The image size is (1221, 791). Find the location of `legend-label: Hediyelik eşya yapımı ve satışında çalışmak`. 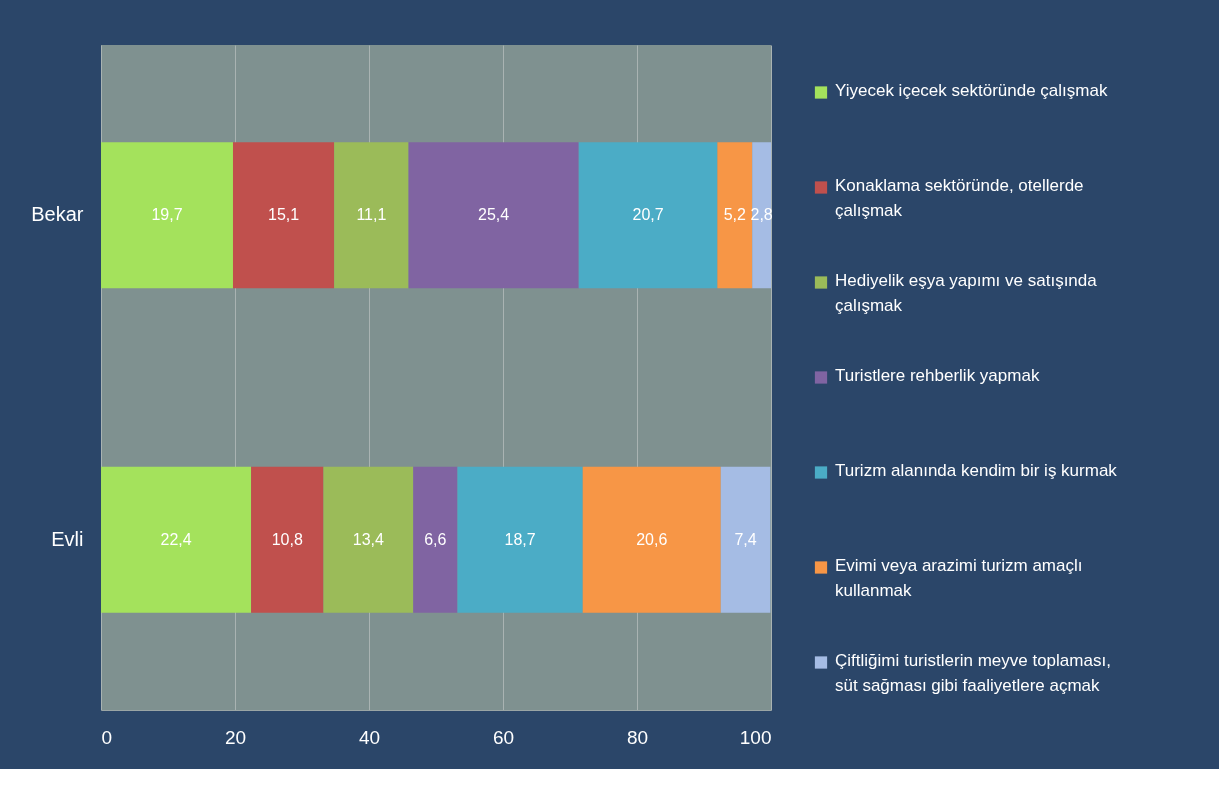

legend-label: Hediyelik eşya yapımı ve satışında çalışmak is located at coordinates (966, 292).